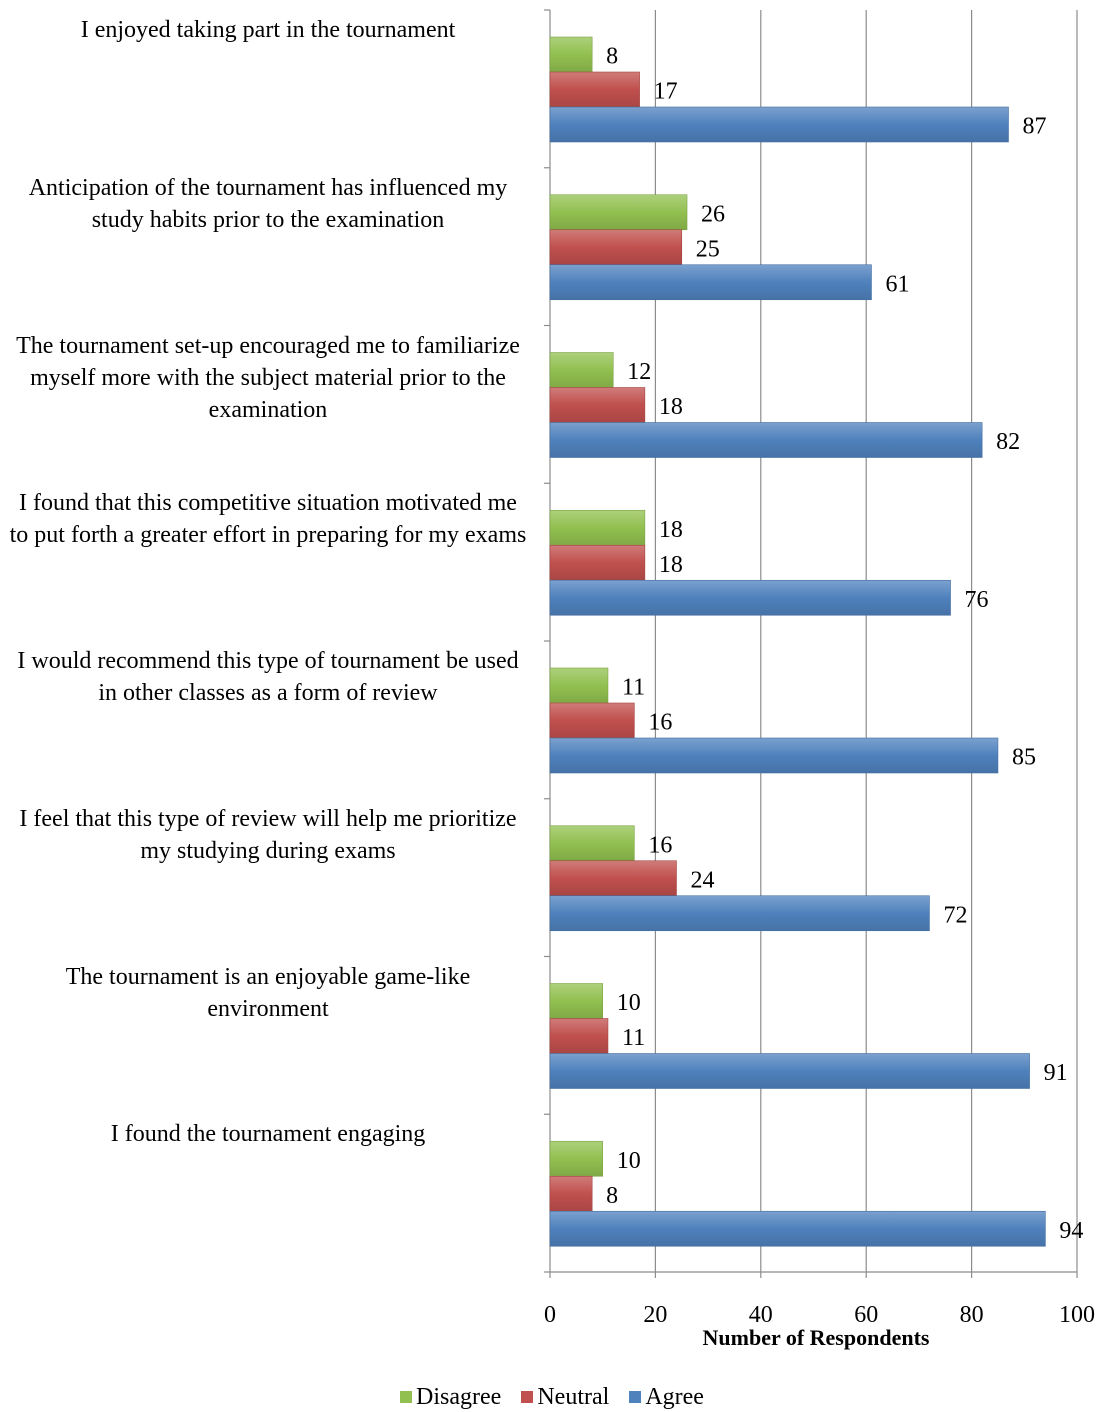  What do you see at coordinates (1077, 1315) in the screenshot?
I see `x-tick-label: 100` at bounding box center [1077, 1315].